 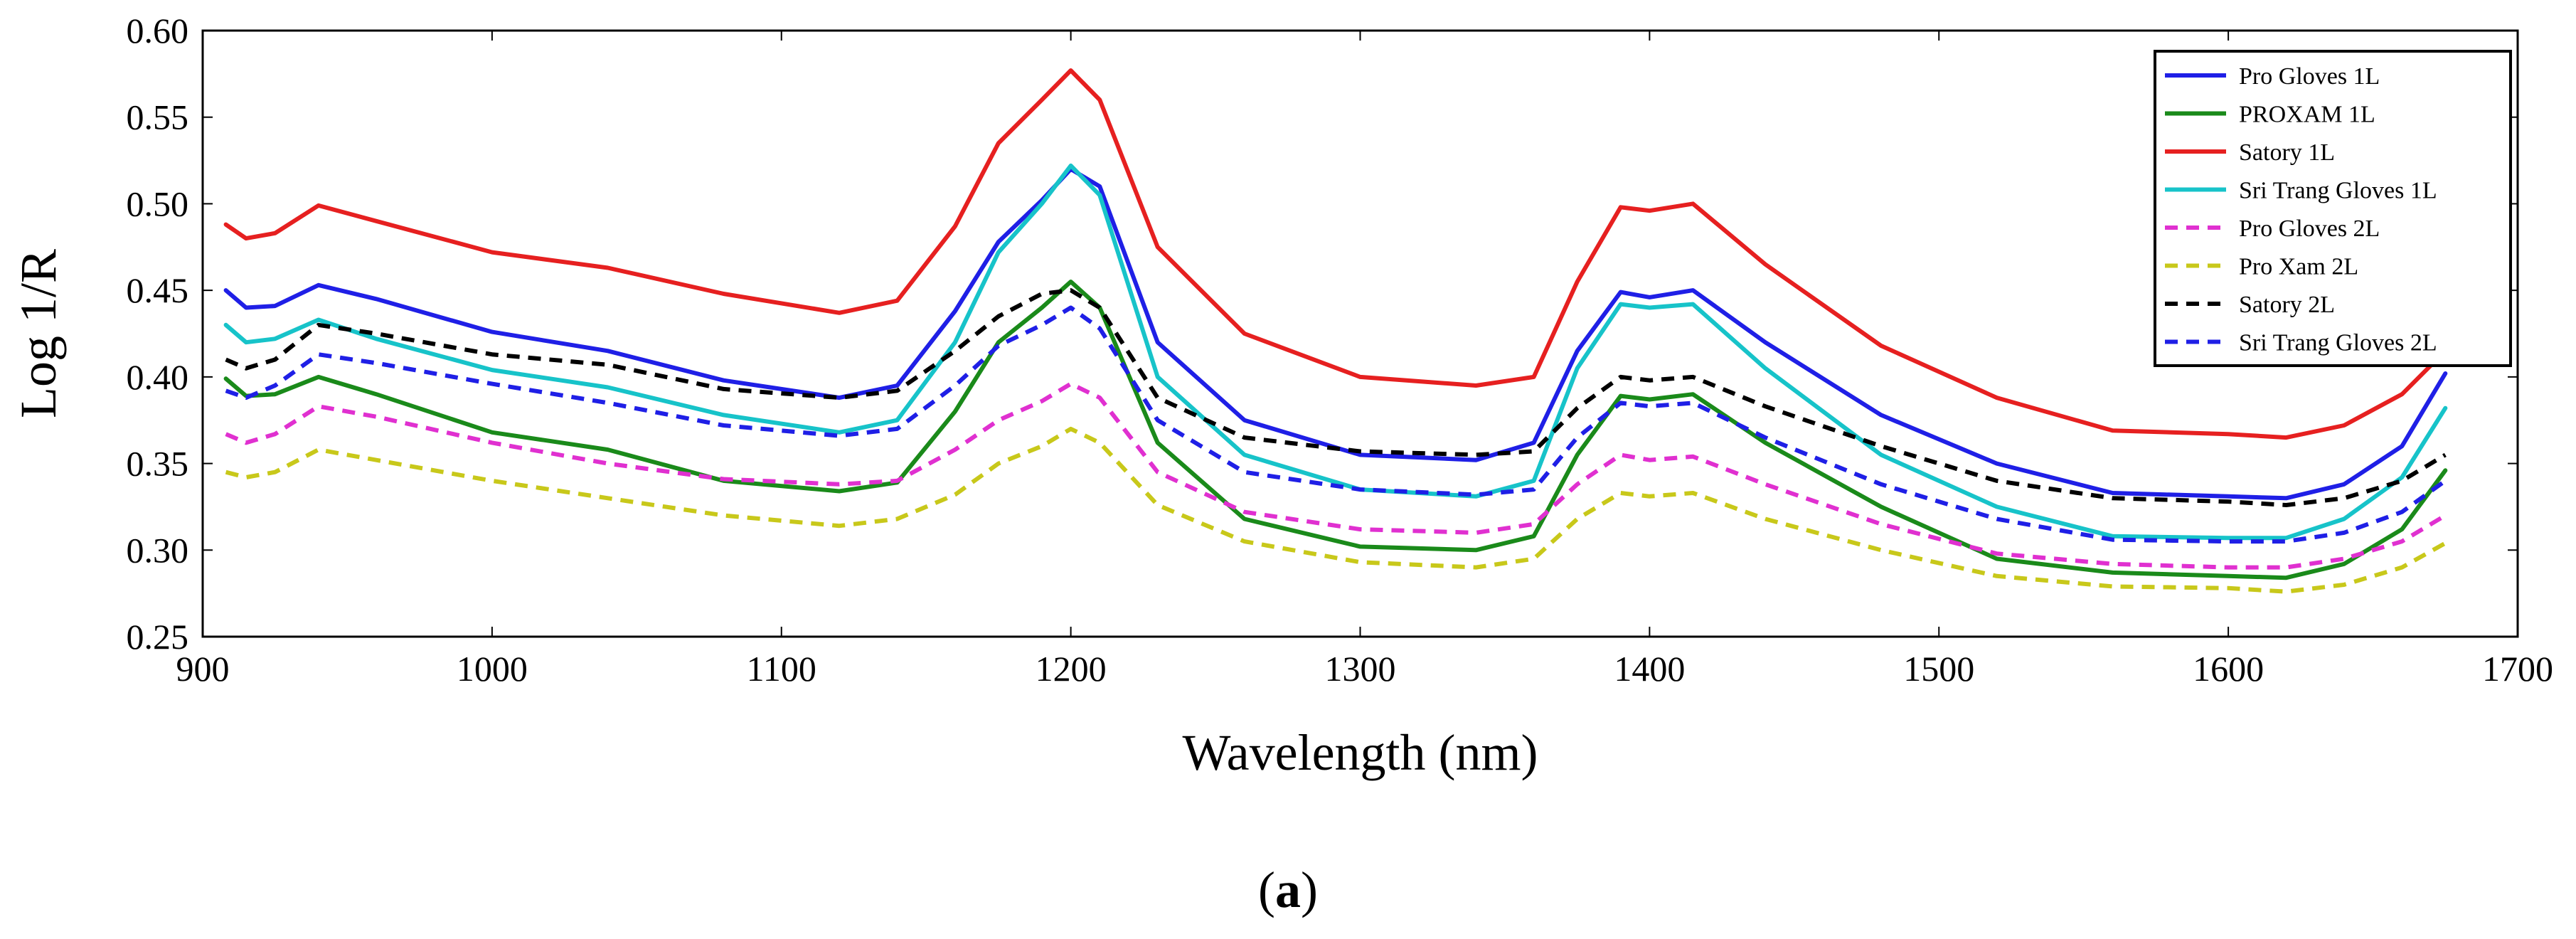 What do you see at coordinates (158, 31) in the screenshot?
I see `y-tick-label: 0.60` at bounding box center [158, 31].